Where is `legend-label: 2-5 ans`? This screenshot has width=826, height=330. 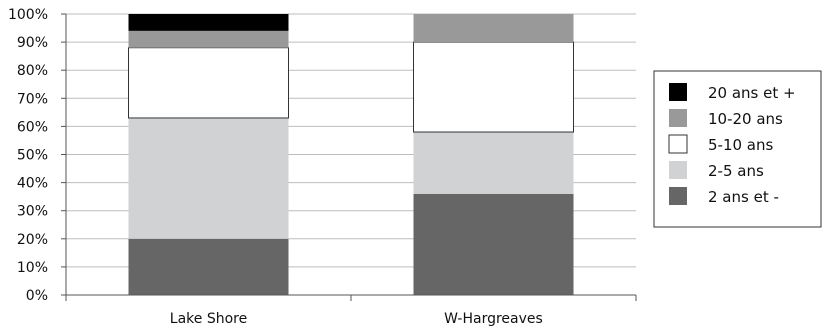 legend-label: 2-5 ans is located at coordinates (736, 171).